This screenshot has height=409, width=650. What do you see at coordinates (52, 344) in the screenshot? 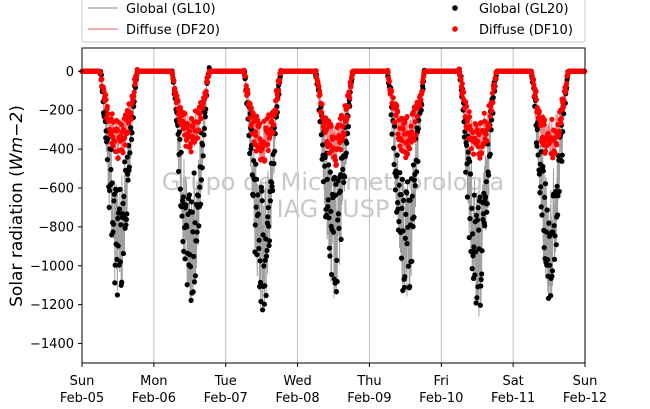
I see `y-tick-label: −1400` at bounding box center [52, 344].